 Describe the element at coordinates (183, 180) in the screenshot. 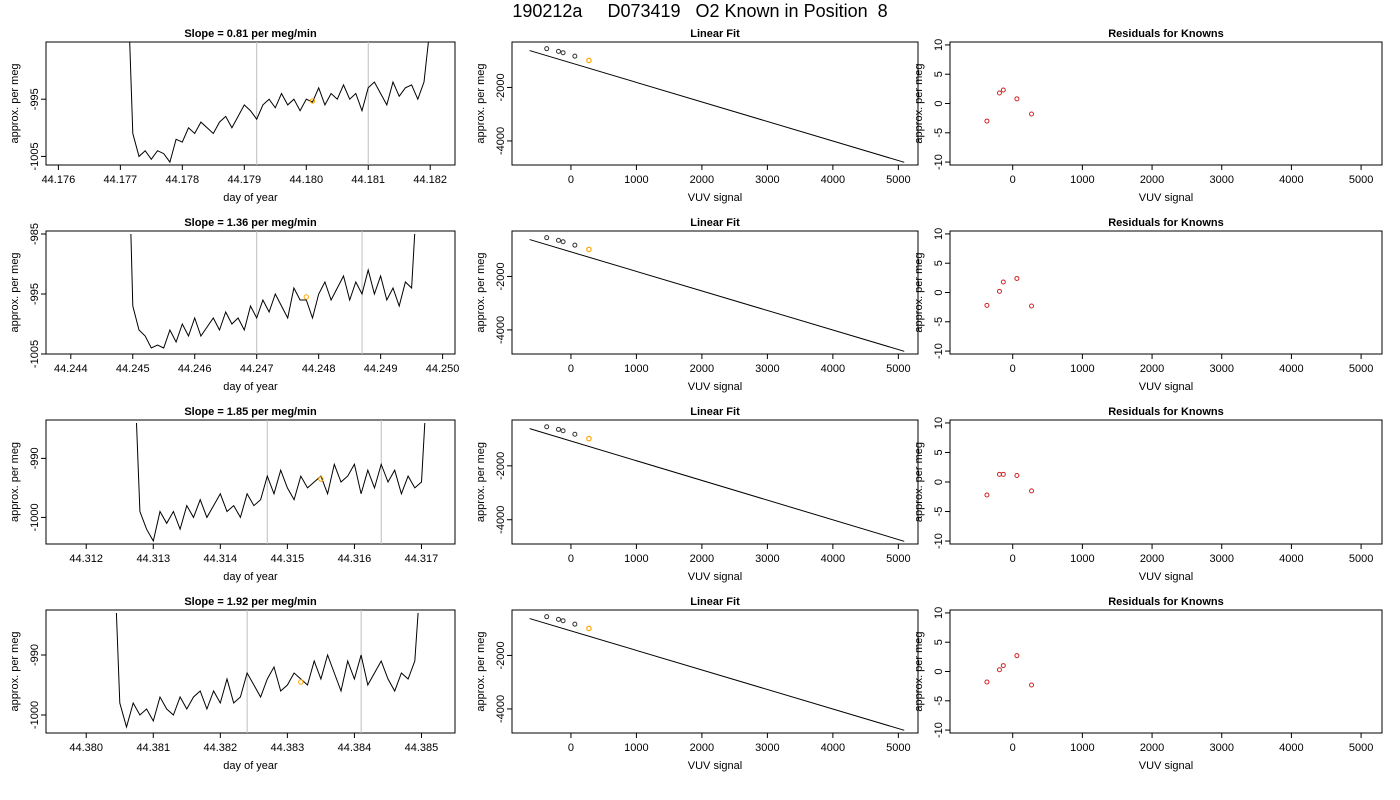

I see `x-tick-label: 44.178` at that location.